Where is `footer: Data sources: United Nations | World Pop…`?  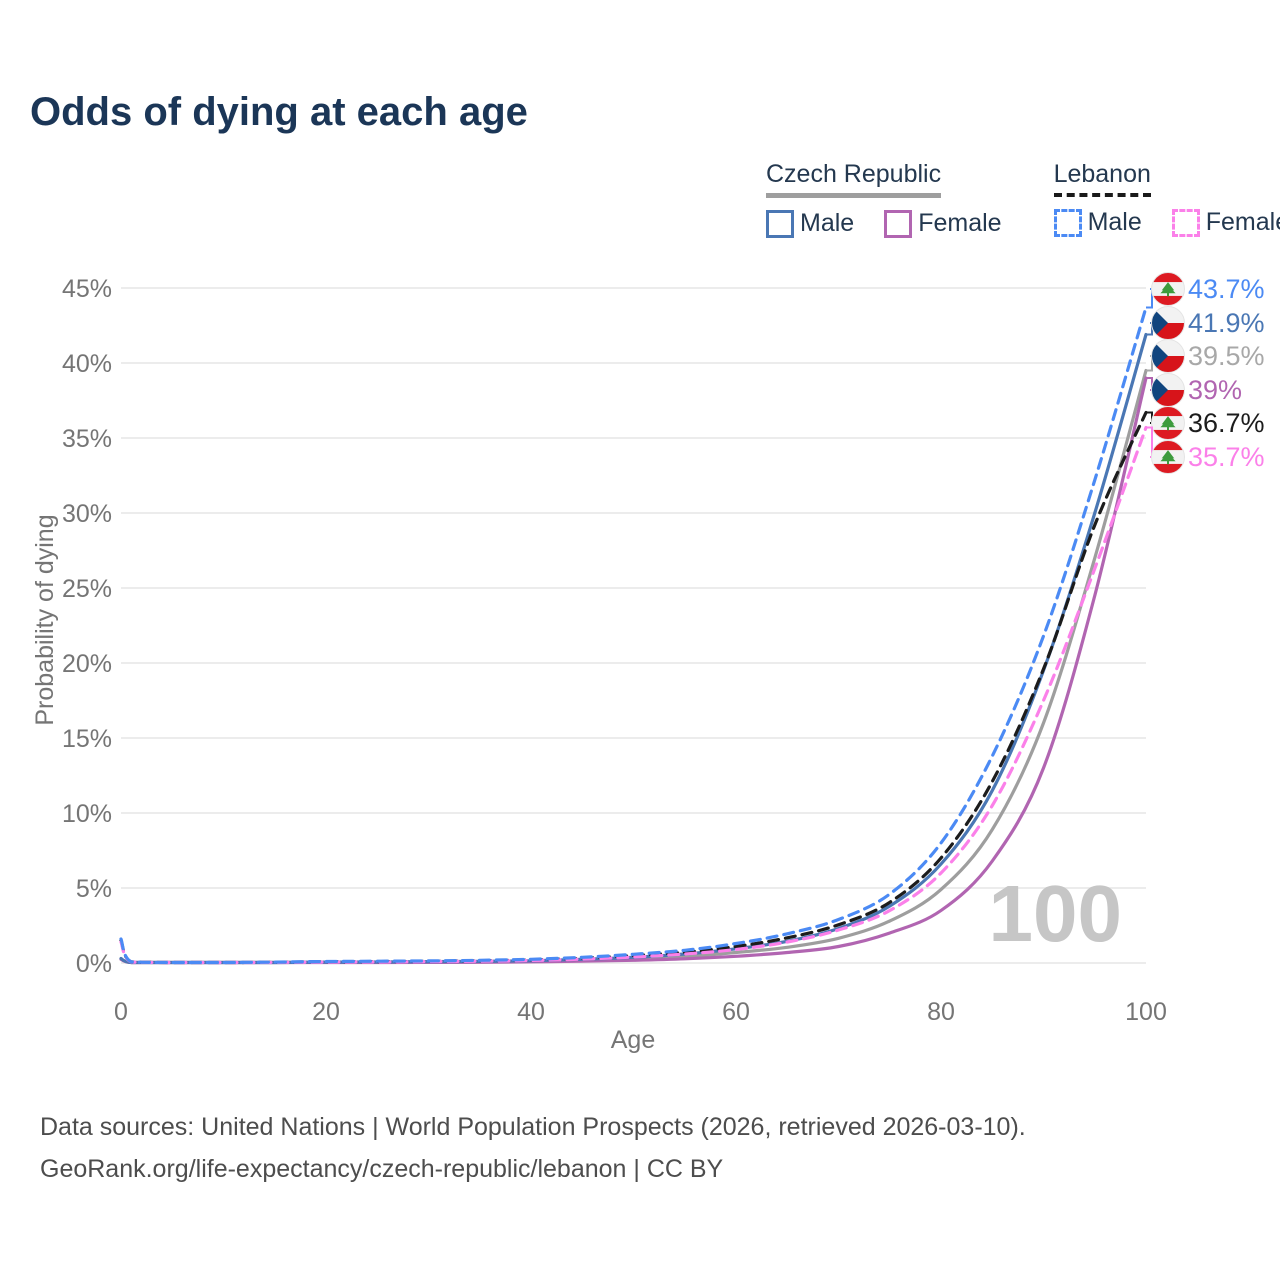 footer: Data sources: United Nations | World Pop… is located at coordinates (533, 1148).